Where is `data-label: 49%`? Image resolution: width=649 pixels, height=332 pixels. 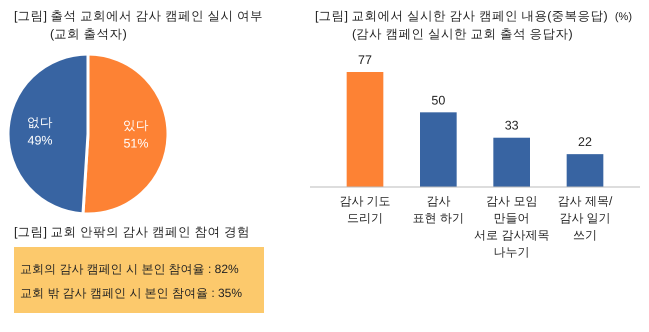
data-label: 49% is located at coordinates (40, 140).